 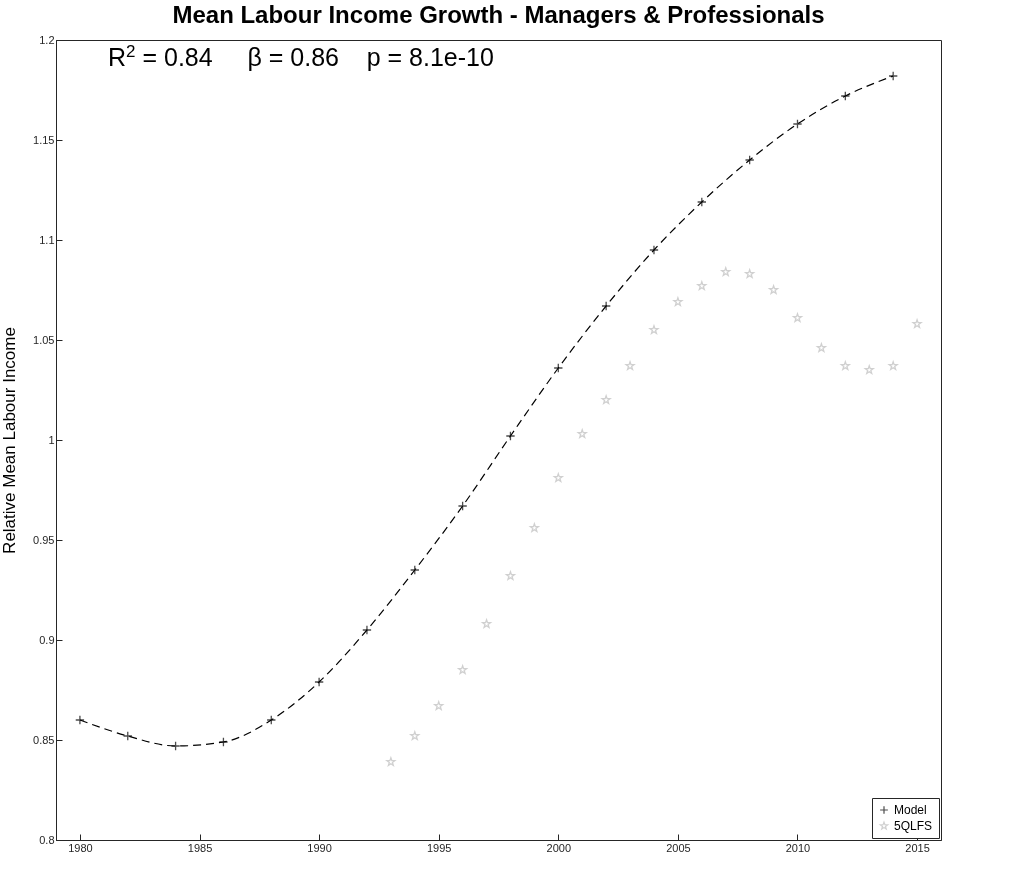 I want to click on x-tick-label: 2005, so click(x=678, y=847).